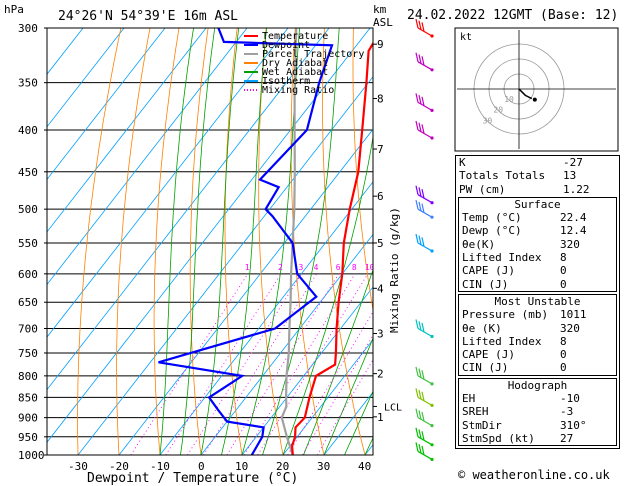 This screenshot has height=486, width=629. What do you see at coordinates (475, 412) in the screenshot?
I see `hodograph-index-name: SREH` at bounding box center [475, 412].